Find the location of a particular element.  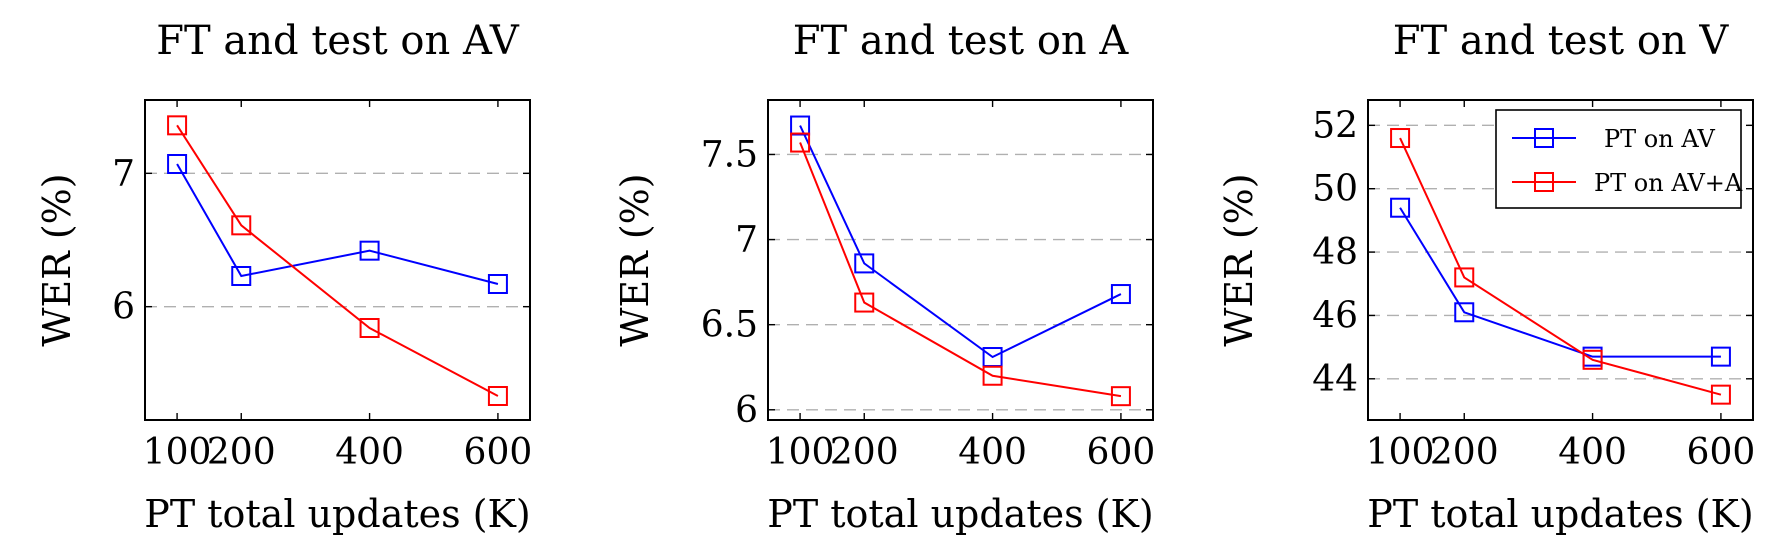

y-tick-label: 7.5 is located at coordinates (729, 154).